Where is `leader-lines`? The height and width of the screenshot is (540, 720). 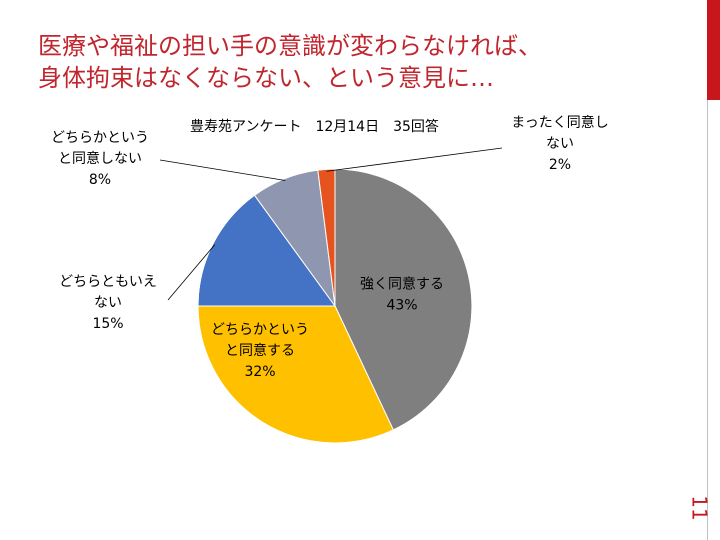 leader-lines is located at coordinates (331, 224).